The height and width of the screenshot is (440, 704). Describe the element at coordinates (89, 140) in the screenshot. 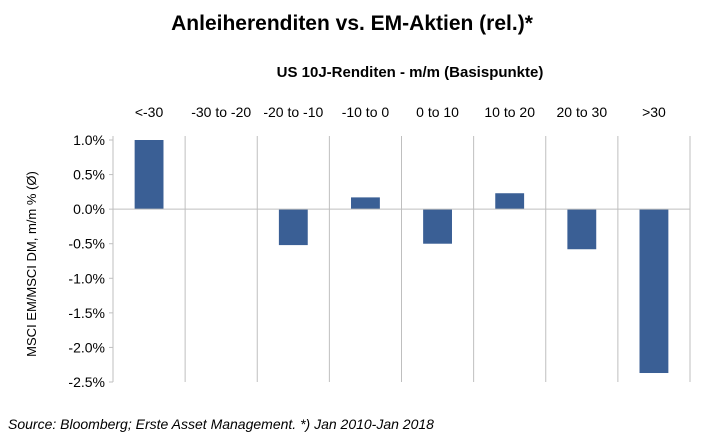

I see `y-tick-label: 1.0%` at that location.